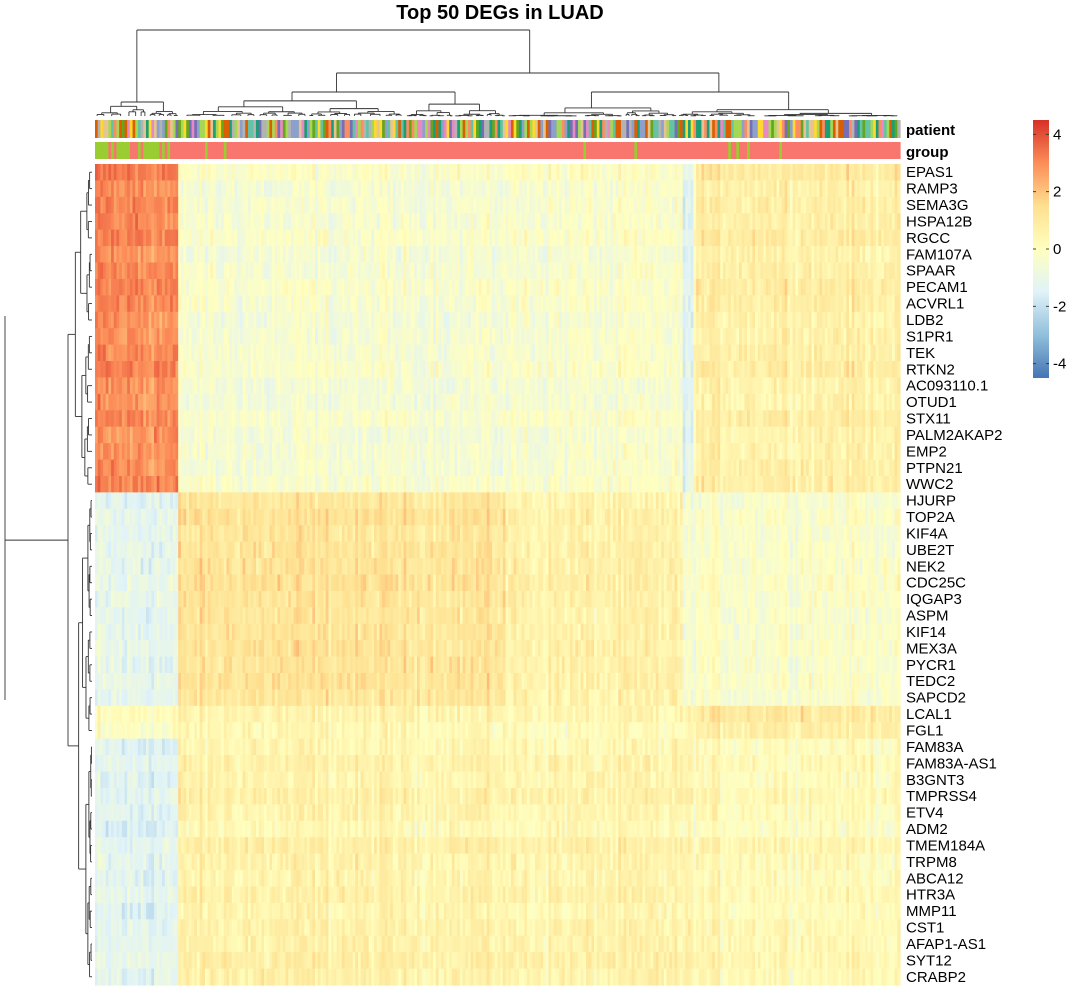 Image resolution: width=1080 pixels, height=994 pixels. What do you see at coordinates (497, 73) in the screenshot?
I see `column-dendrogram` at bounding box center [497, 73].